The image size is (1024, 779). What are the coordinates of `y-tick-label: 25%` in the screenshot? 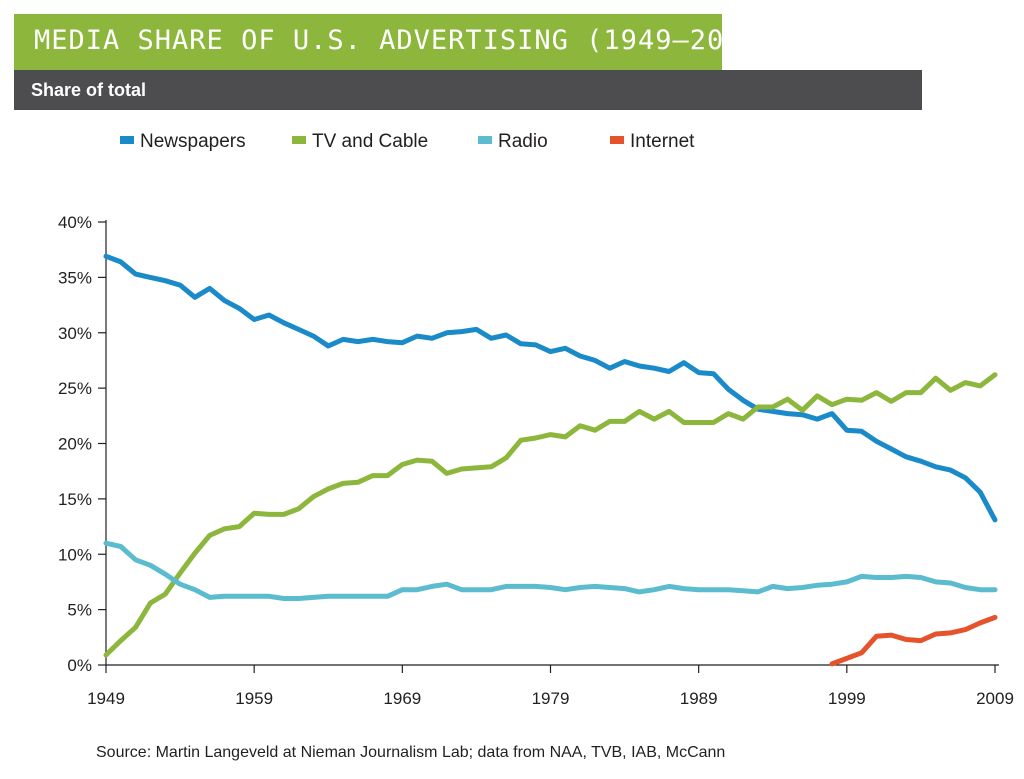 It's located at (75, 388).